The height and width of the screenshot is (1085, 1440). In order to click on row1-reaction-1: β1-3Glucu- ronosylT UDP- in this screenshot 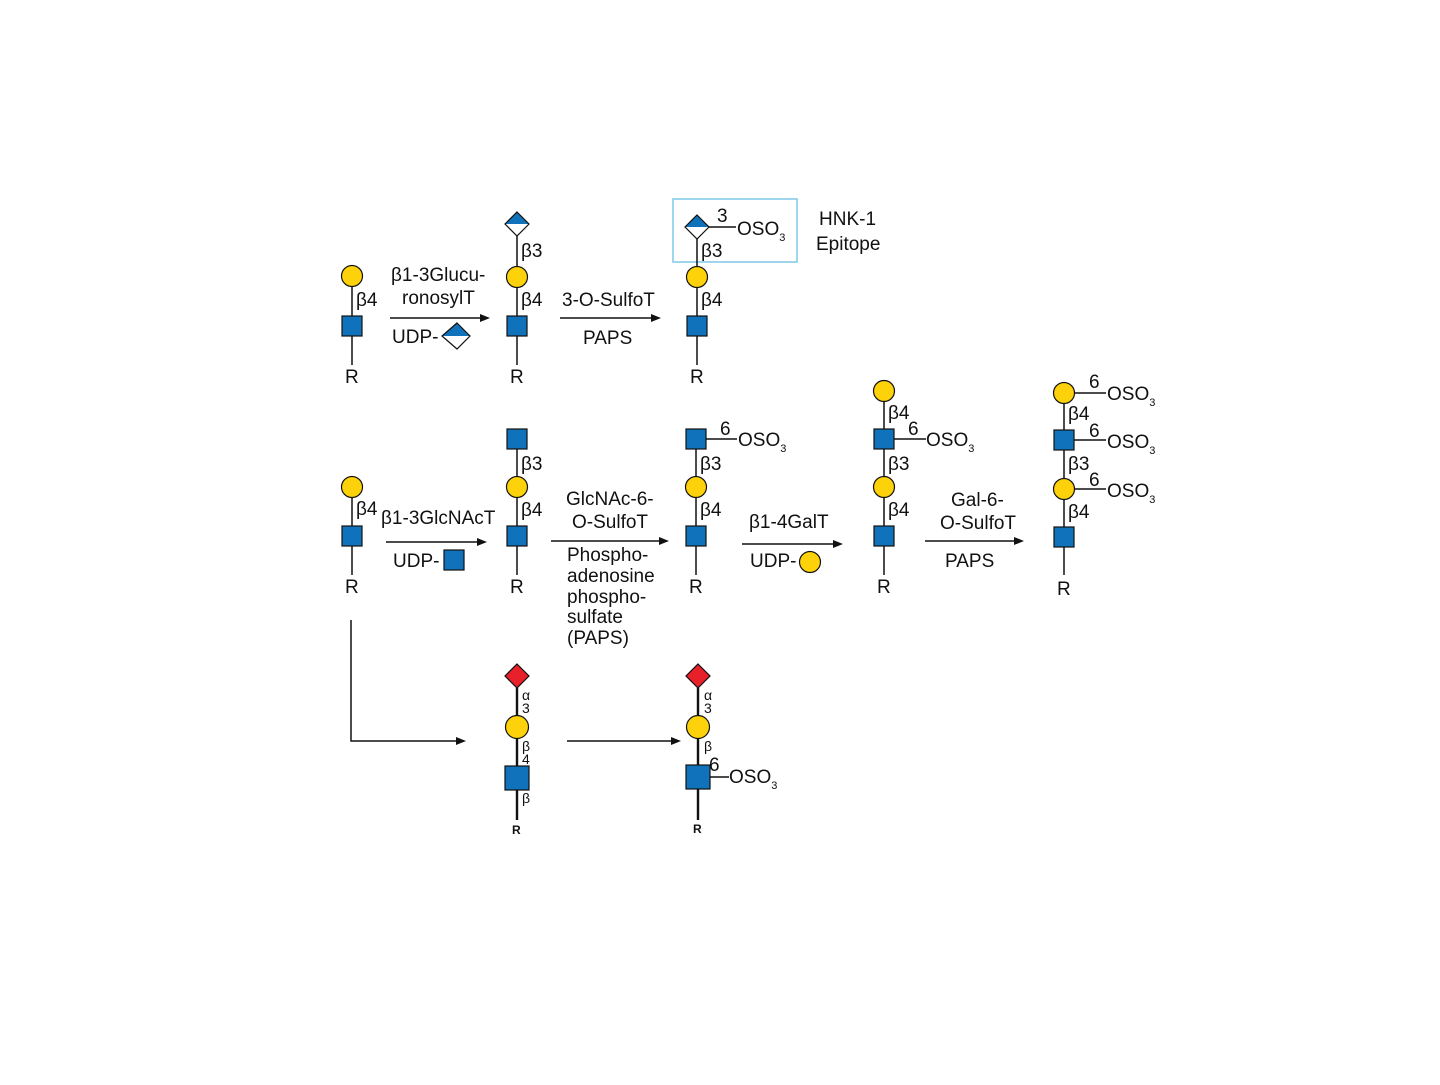, I will do `click(440, 307)`.